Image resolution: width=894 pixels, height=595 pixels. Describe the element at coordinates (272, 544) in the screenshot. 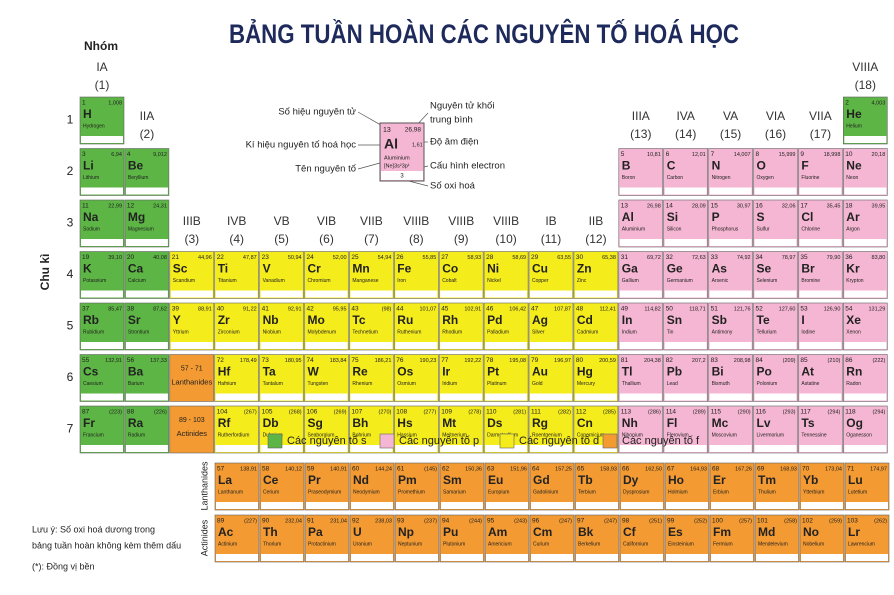

I see `element-name: Thorium` at that location.